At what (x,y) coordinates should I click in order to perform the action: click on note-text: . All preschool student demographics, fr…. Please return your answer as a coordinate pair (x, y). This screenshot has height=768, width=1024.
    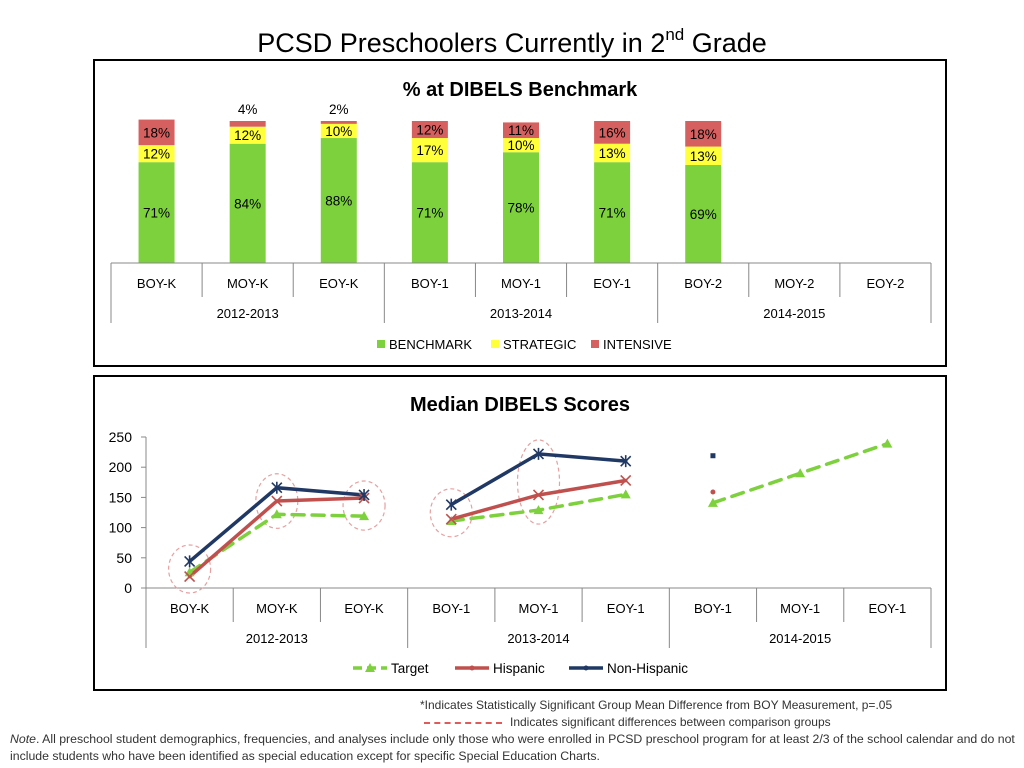
    Looking at the image, I should click on (512, 747).